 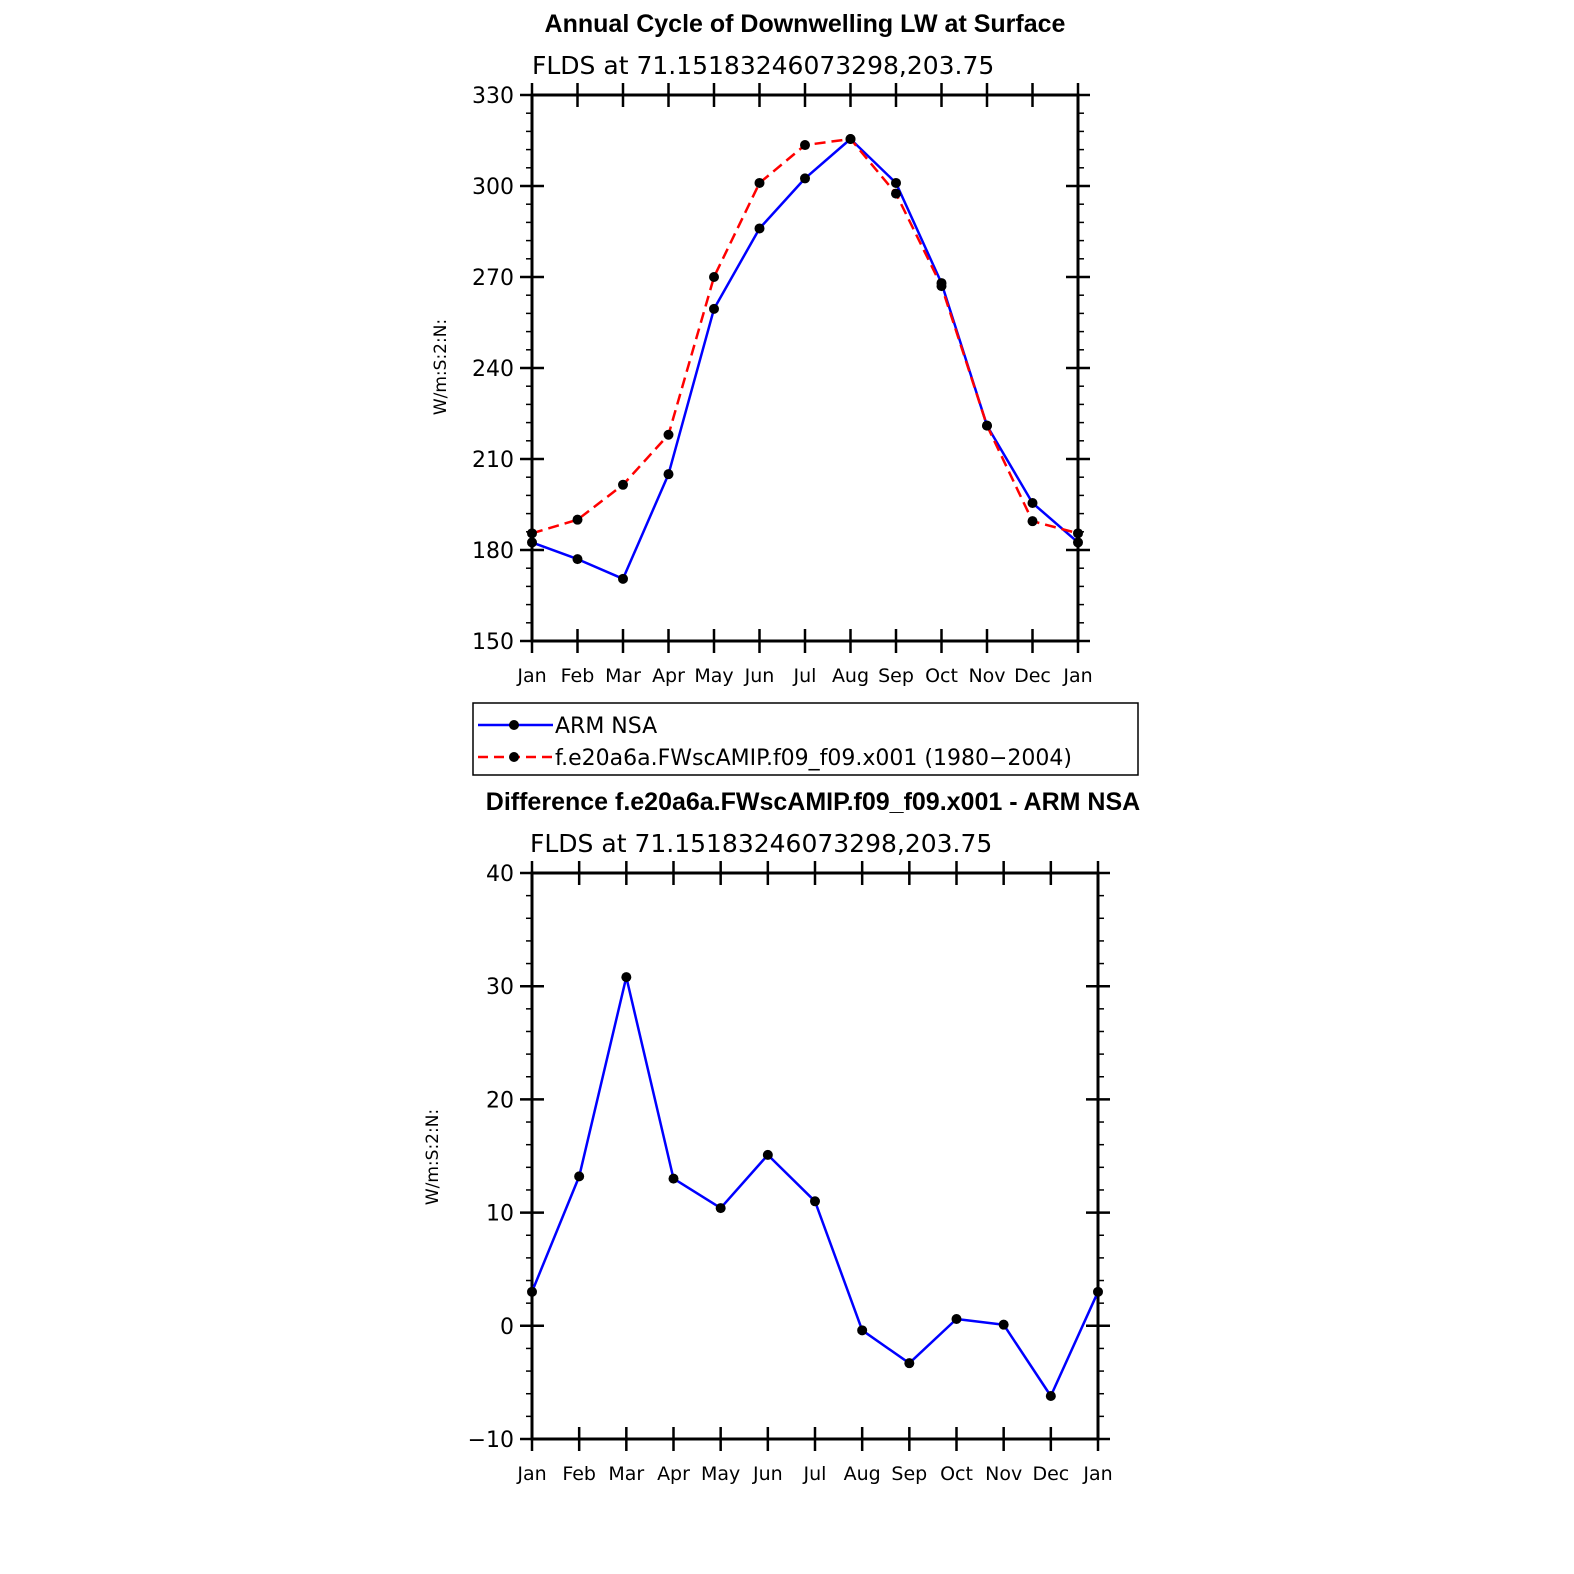 I want to click on y-tick-label: 30, so click(x=500, y=987).